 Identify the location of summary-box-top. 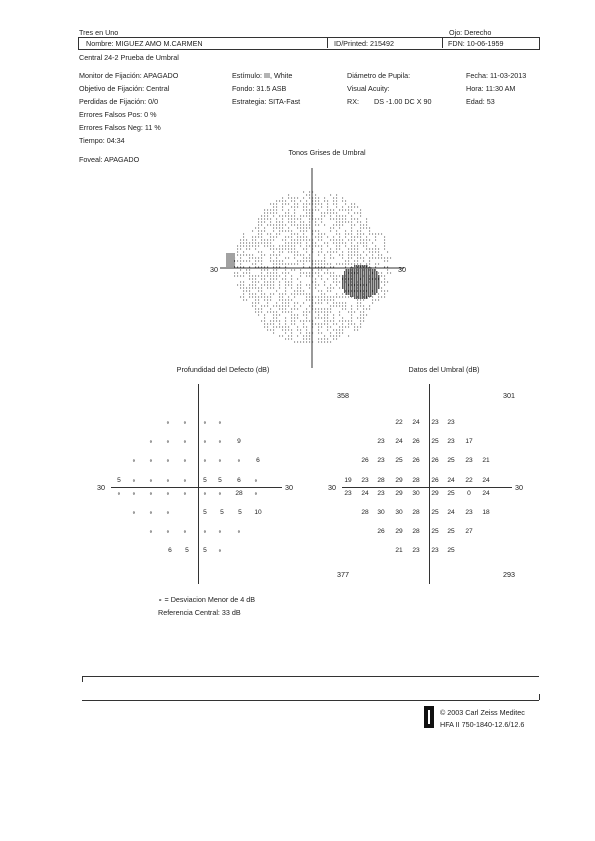
(310, 676).